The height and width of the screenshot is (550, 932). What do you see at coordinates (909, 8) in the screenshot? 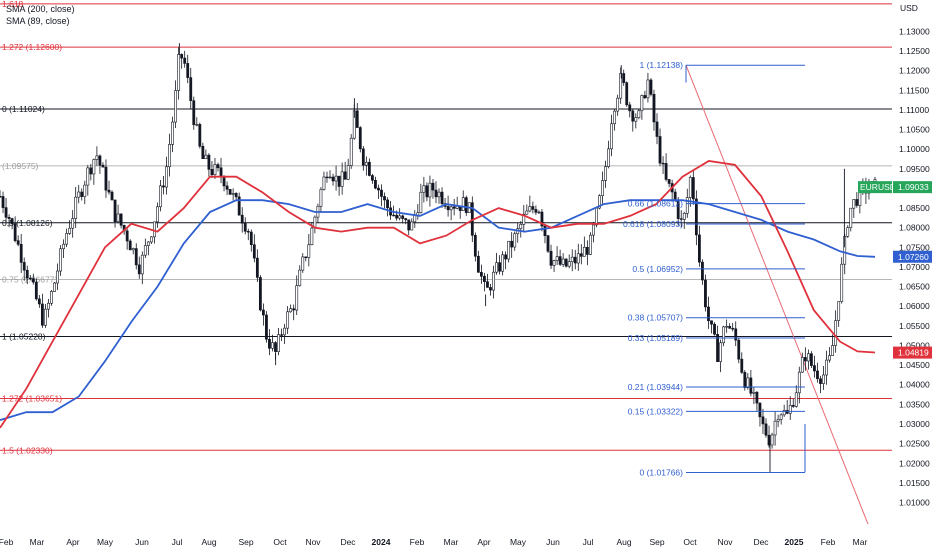
I see `currency-label: USD` at bounding box center [909, 8].